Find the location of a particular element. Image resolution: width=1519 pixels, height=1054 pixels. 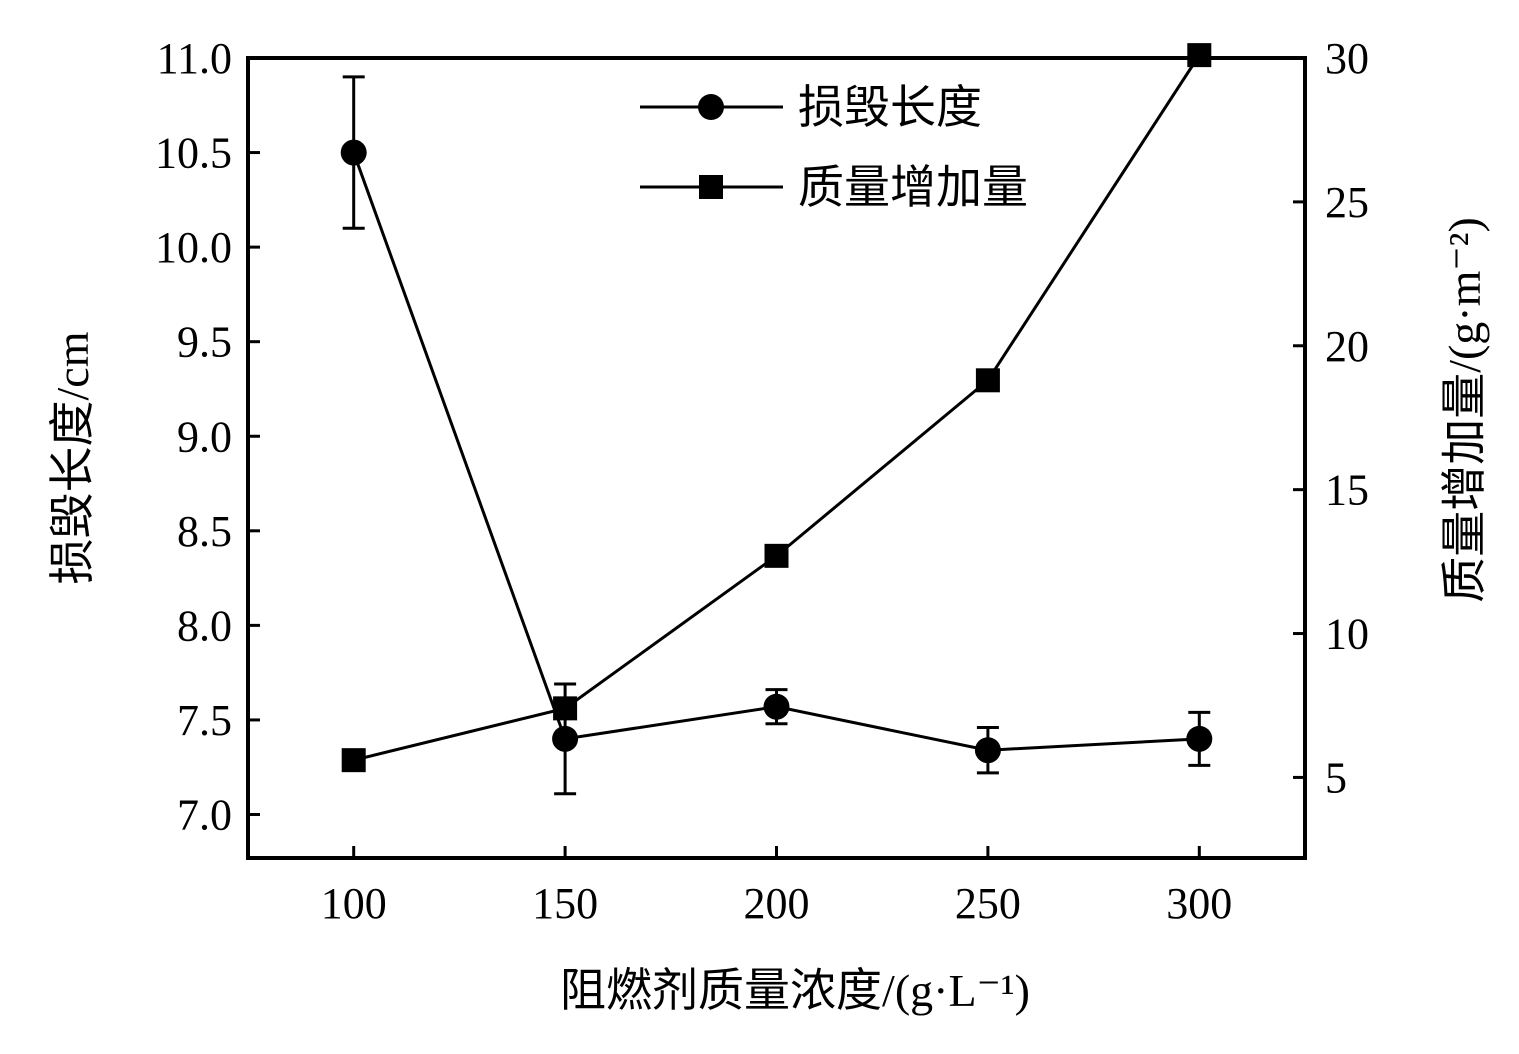

x-axis-title: 阻燃剂质量浓度/(g·L⁻¹) is located at coordinates (795, 990).